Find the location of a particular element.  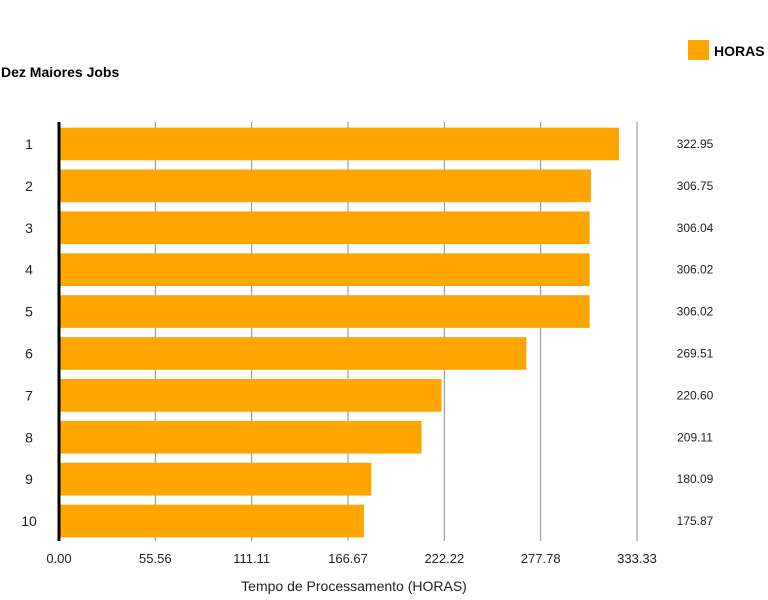

value-label: 306.04 is located at coordinates (695, 228).